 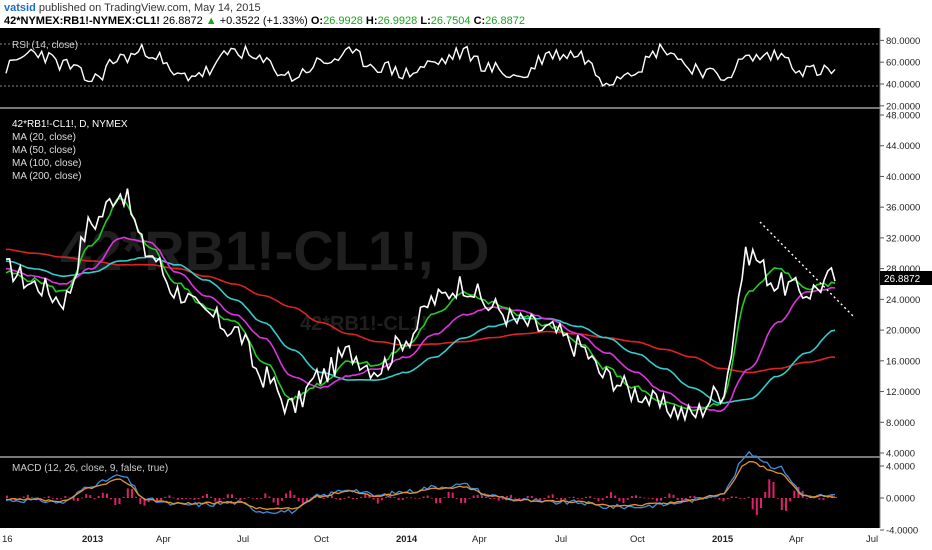 What do you see at coordinates (82, 21) in the screenshot?
I see `symbol-name: 42*NYMEX:RB1!-NYMEX:CL1!` at bounding box center [82, 21].